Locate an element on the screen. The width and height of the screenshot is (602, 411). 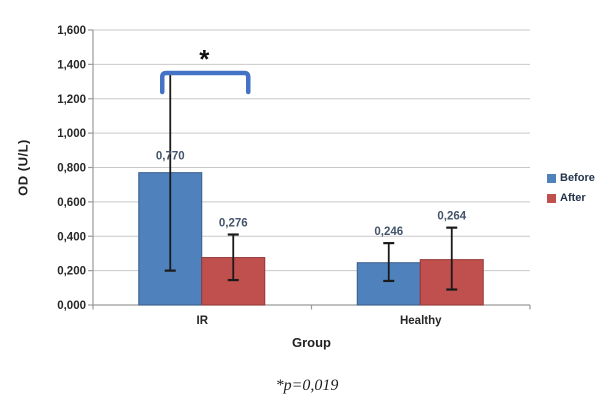
significance-bracket is located at coordinates (205, 82).